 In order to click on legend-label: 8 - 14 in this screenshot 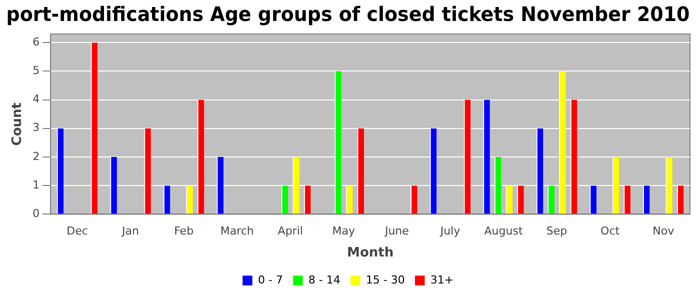, I will do `click(324, 279)`.